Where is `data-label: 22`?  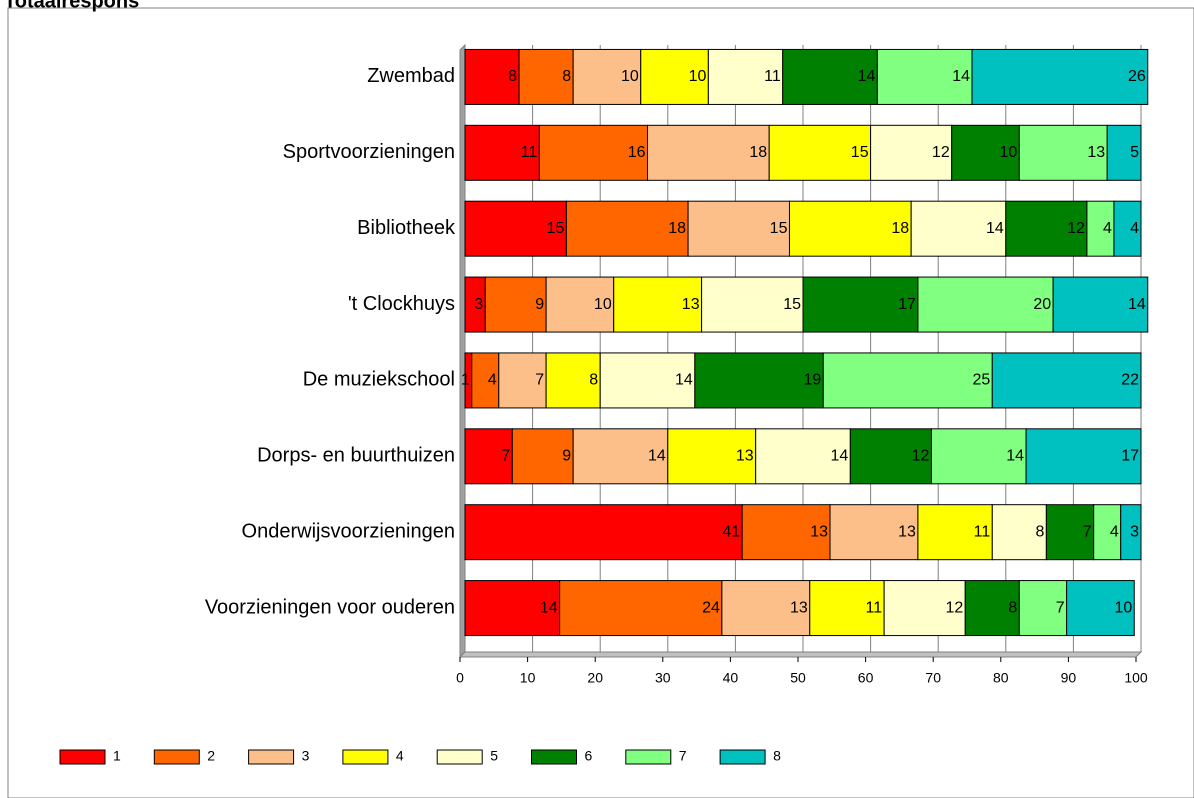
data-label: 22 is located at coordinates (1130, 380).